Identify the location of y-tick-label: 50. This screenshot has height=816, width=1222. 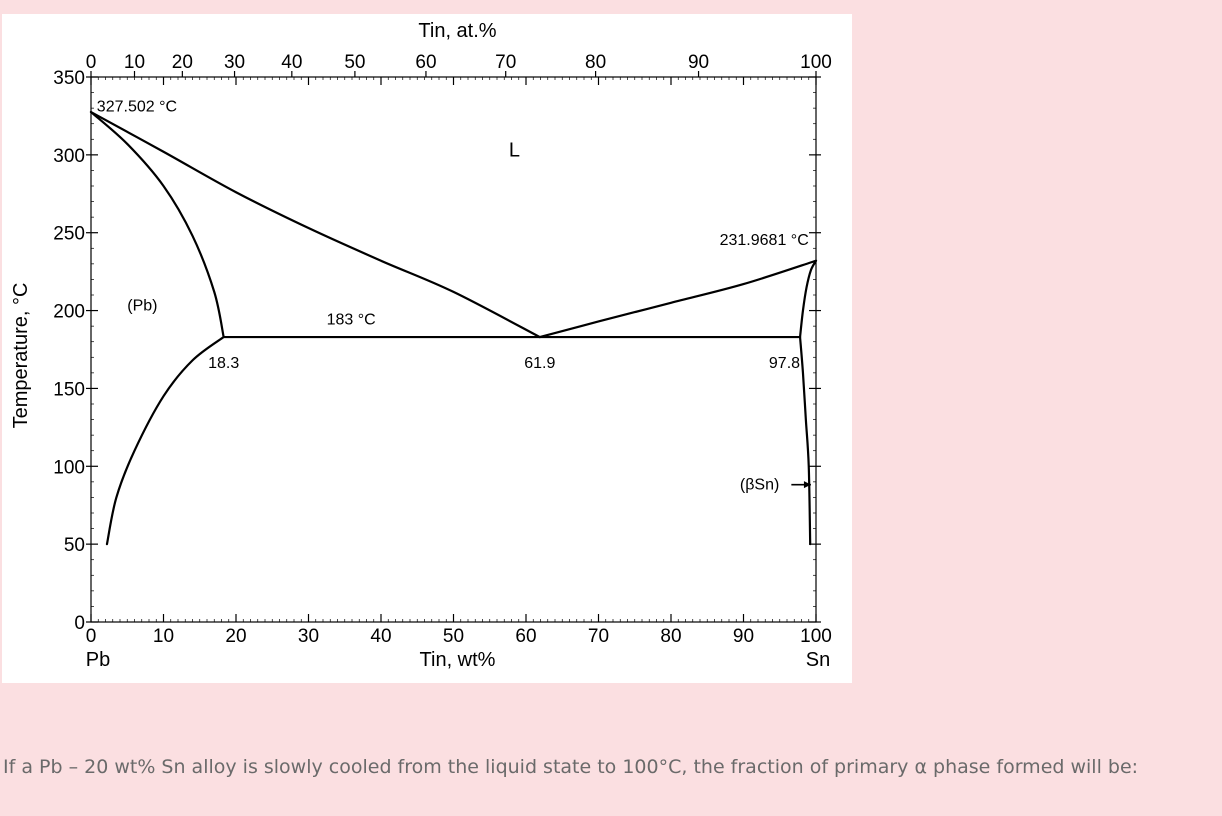
(74, 545).